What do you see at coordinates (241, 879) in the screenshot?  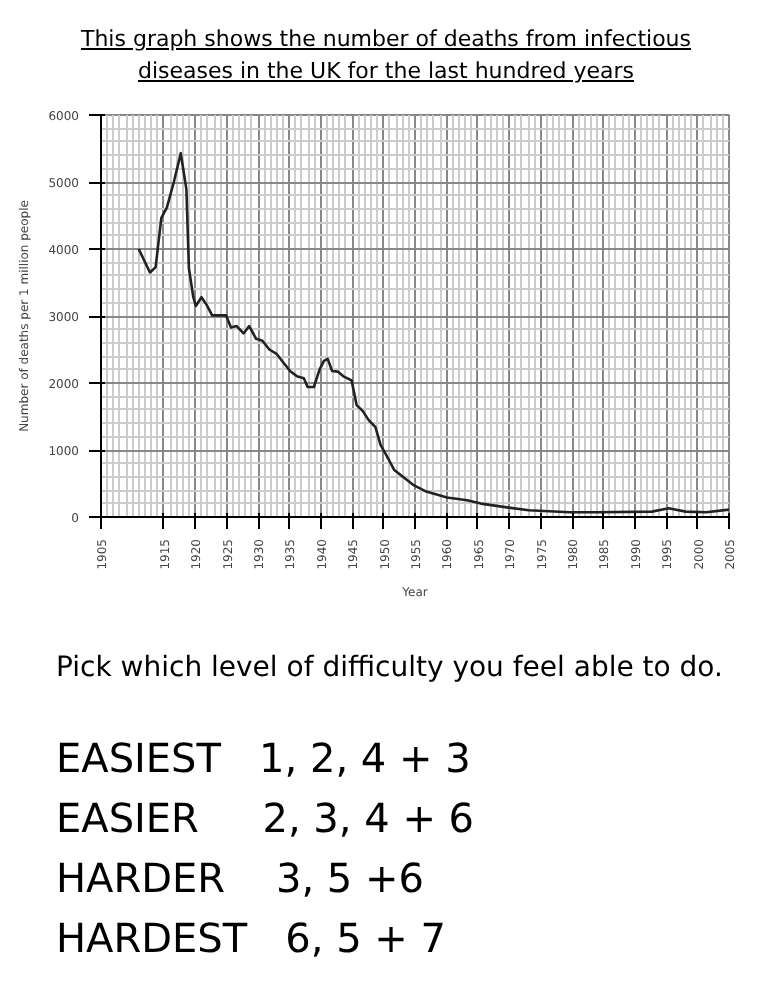 I see `text: HARDER 3, 5 +6` at bounding box center [241, 879].